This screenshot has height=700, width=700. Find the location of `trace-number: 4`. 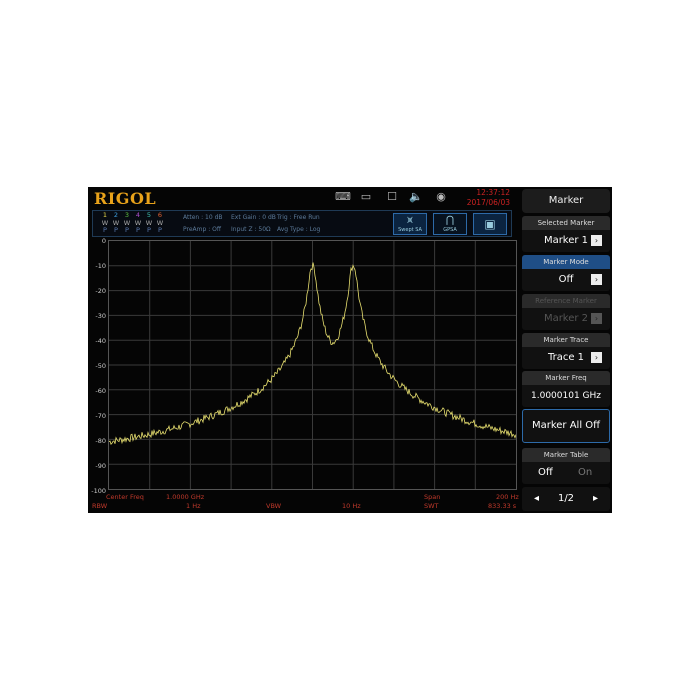

trace-number: 4 is located at coordinates (138, 215).